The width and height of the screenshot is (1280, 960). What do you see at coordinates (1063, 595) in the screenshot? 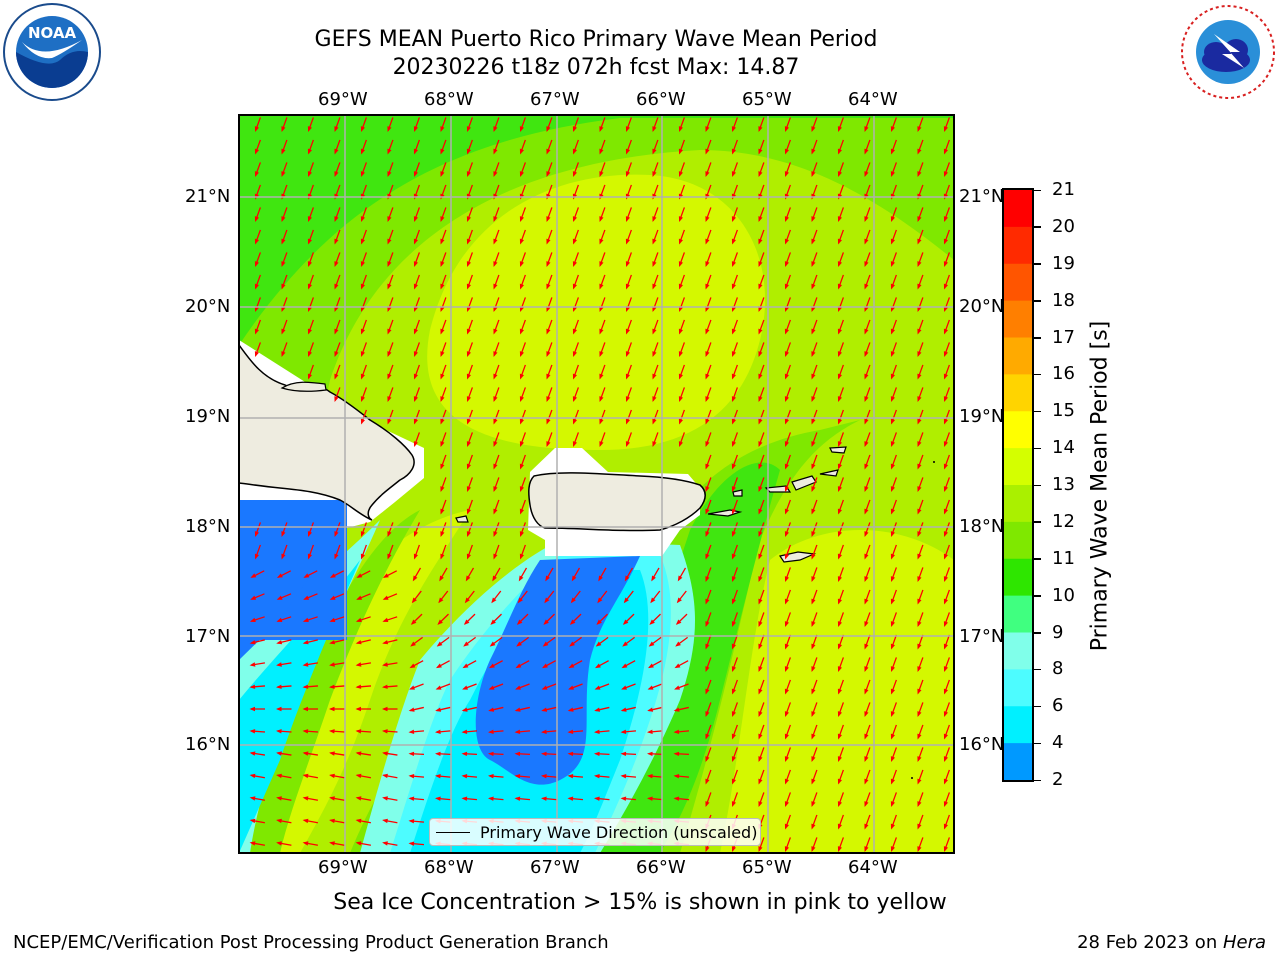
I see `colorbar-tick-label: 10` at bounding box center [1063, 595].